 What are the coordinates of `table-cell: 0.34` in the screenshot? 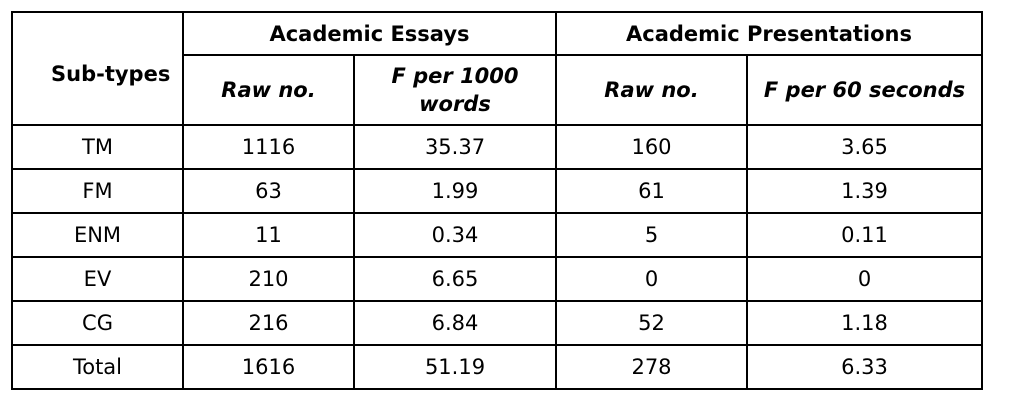 It's located at (455, 235).